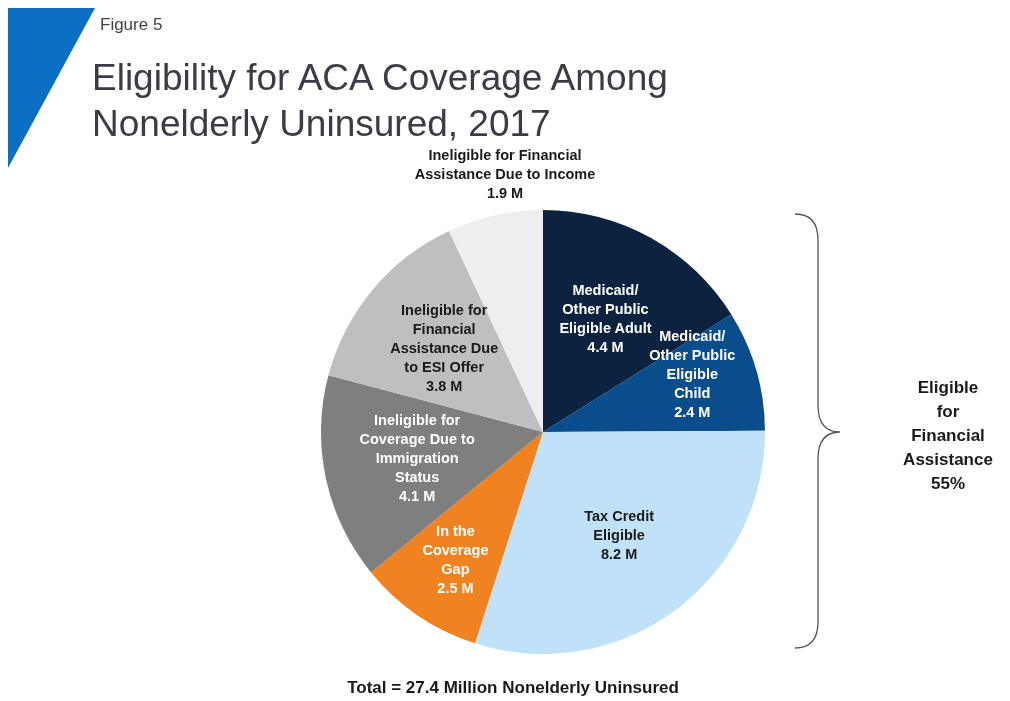 This screenshot has height=701, width=1010. I want to click on slice-label: Medicaid/ Other Public Eligible Adult, so click(605, 308).